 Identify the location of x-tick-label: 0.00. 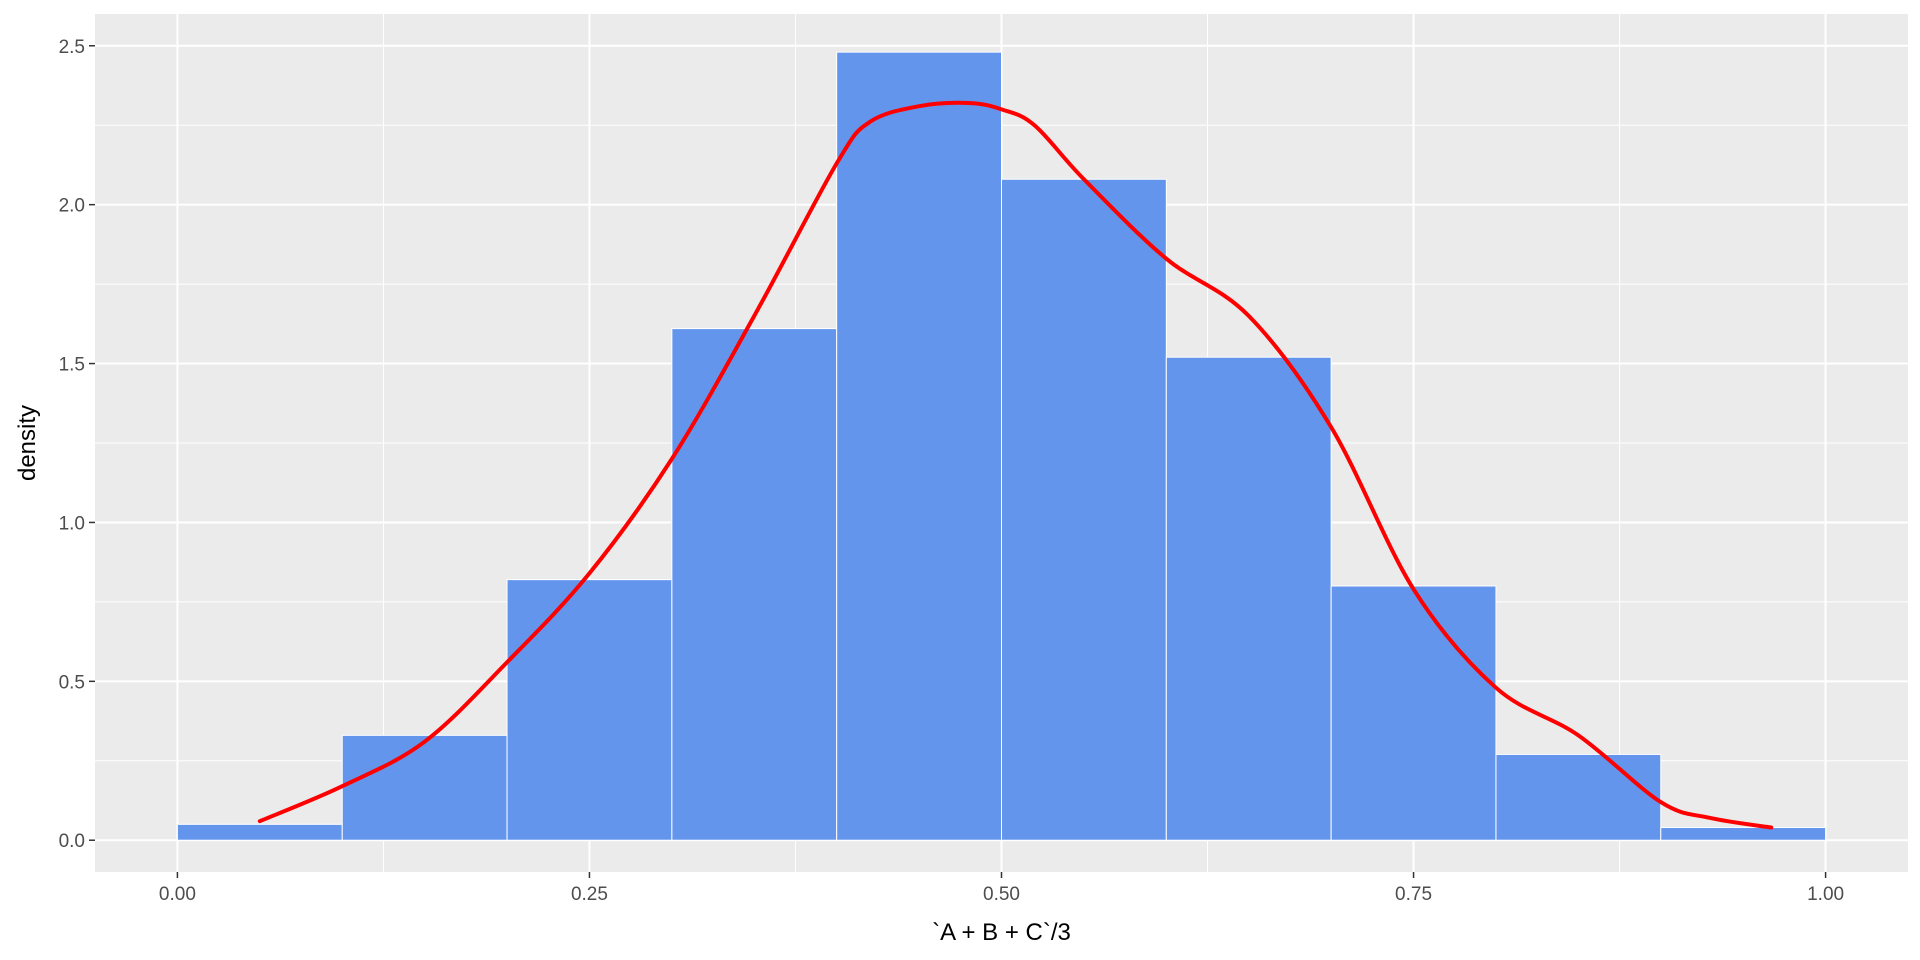
(177, 894).